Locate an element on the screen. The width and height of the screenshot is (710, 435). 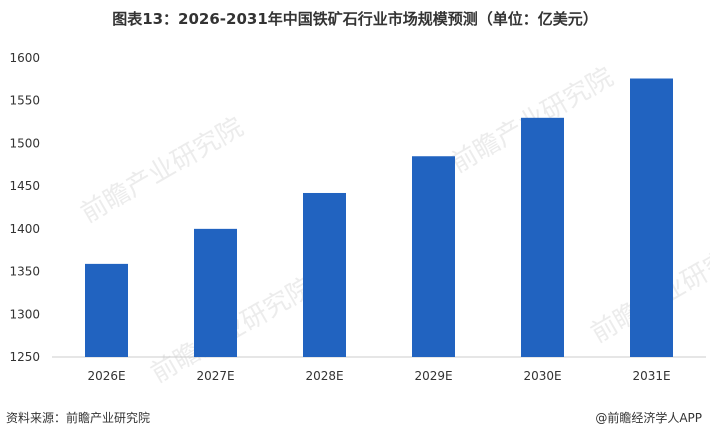
y-tick-label: 1600 is located at coordinates (24, 58).